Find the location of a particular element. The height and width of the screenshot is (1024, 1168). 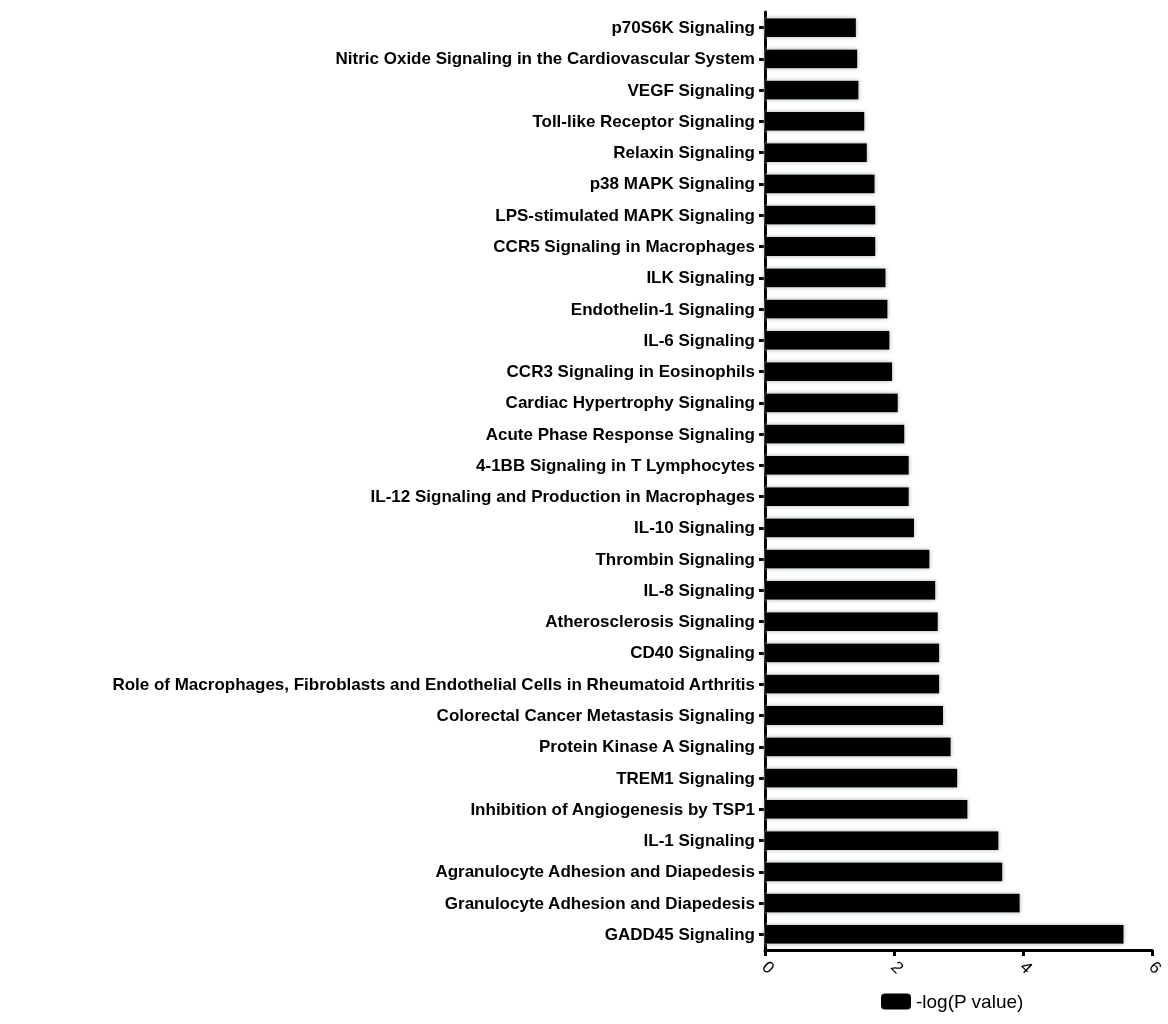

y-tick-label: Thrombin Signaling is located at coordinates (675, 559).